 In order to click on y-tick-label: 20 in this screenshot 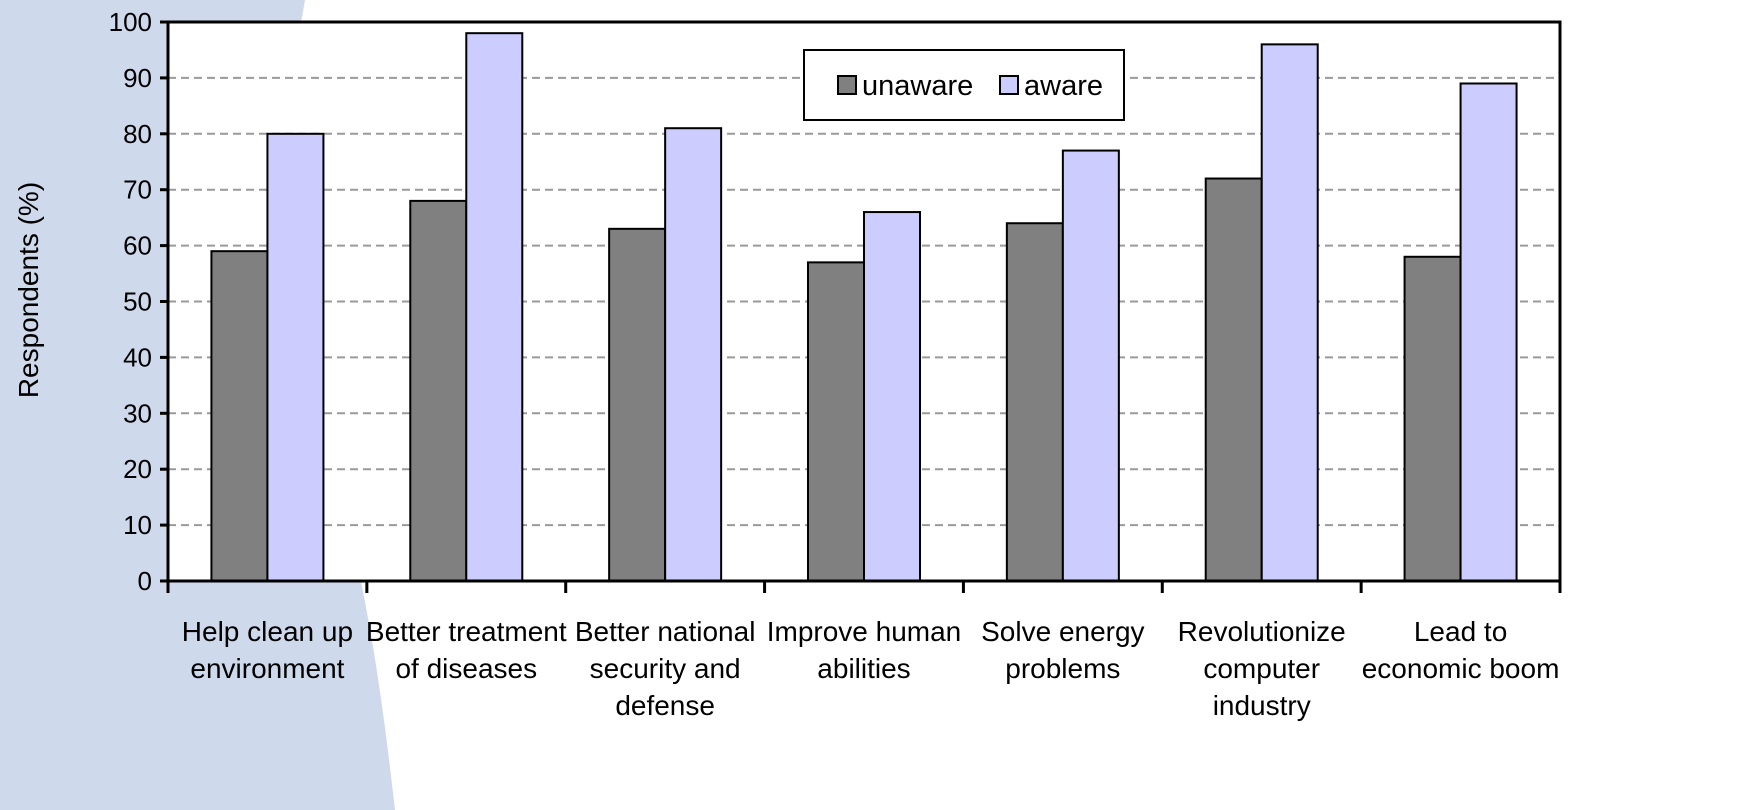, I will do `click(137, 469)`.